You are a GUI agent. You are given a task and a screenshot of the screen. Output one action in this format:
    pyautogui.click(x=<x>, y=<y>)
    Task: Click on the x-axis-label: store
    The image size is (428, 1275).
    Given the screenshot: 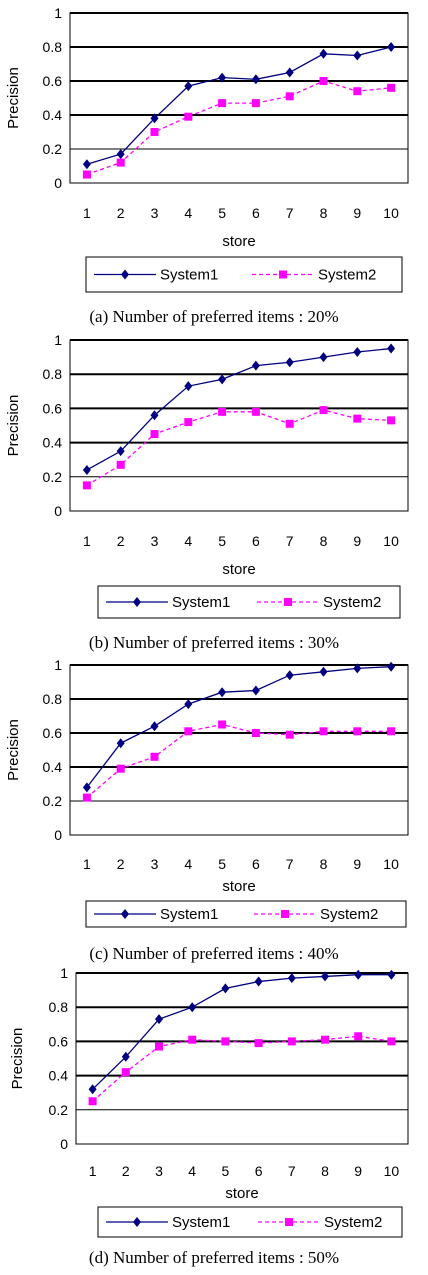 What is the action you would take?
    pyautogui.click(x=238, y=569)
    